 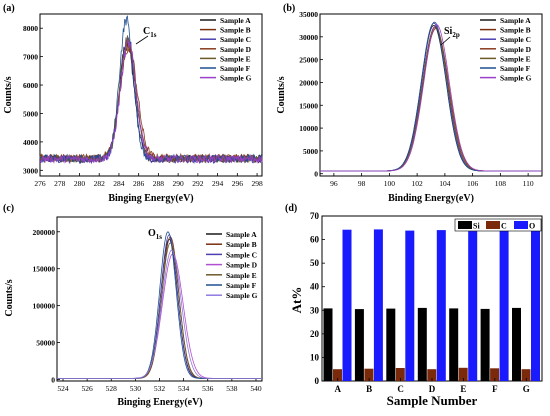 What do you see at coordinates (528, 183) in the screenshot?
I see `x-tick-label: 110` at bounding box center [528, 183].